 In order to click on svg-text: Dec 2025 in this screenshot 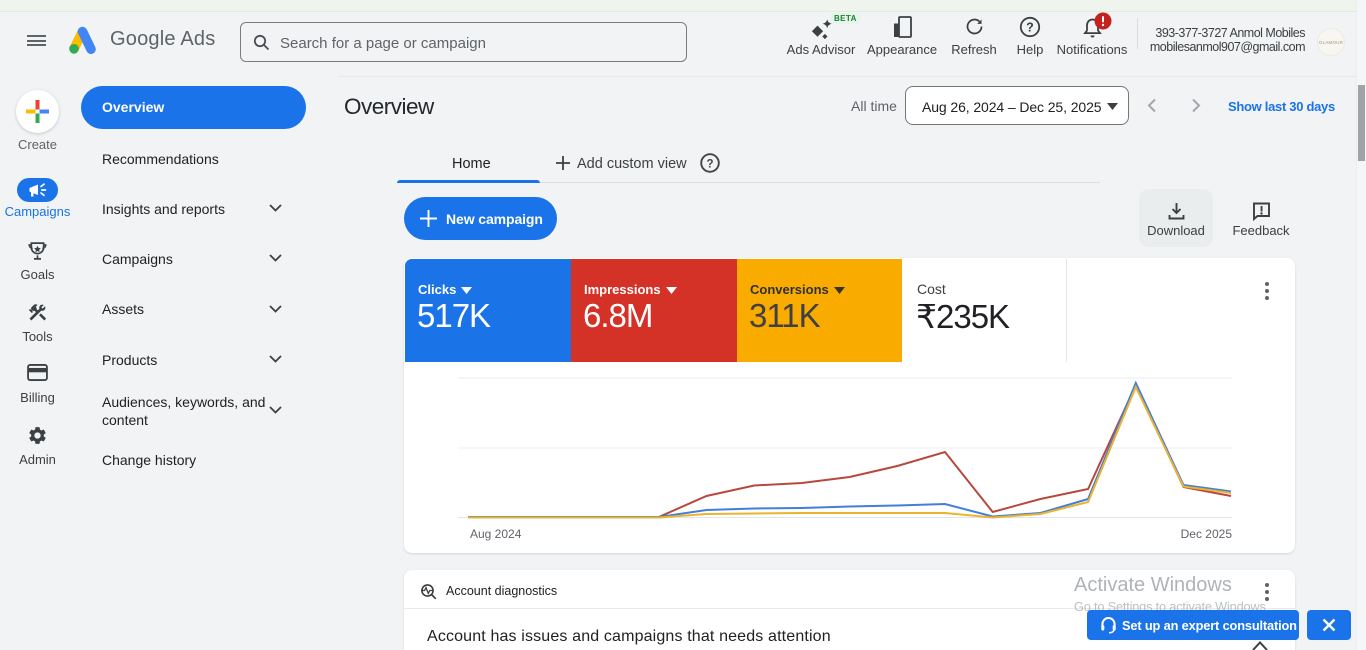, I will do `click(1207, 534)`.